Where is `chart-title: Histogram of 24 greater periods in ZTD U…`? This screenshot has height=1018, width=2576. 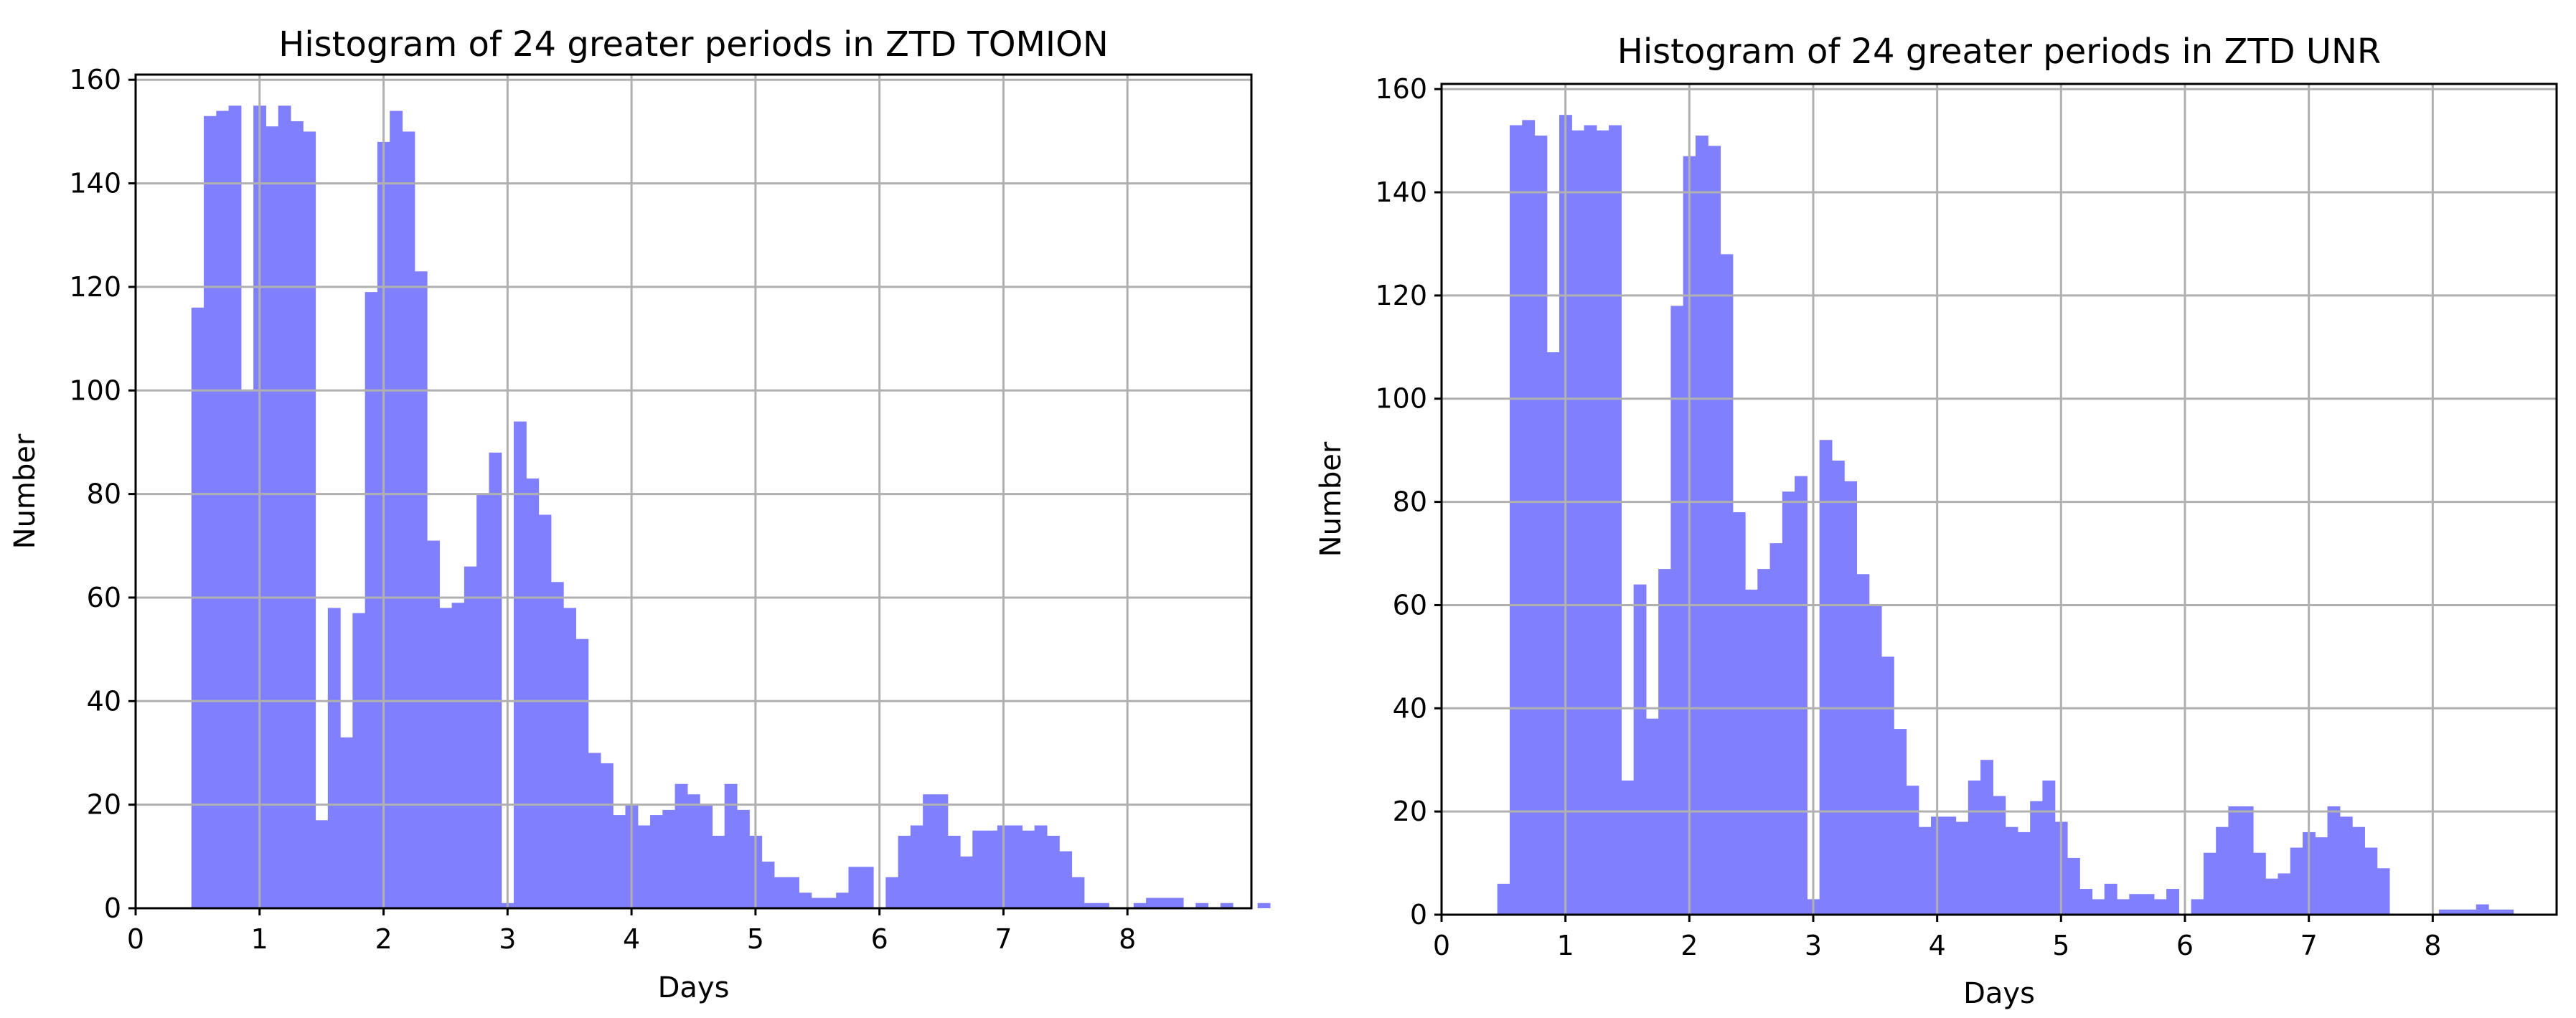
chart-title: Histogram of 24 greater periods in ZTD U… is located at coordinates (1999, 52).